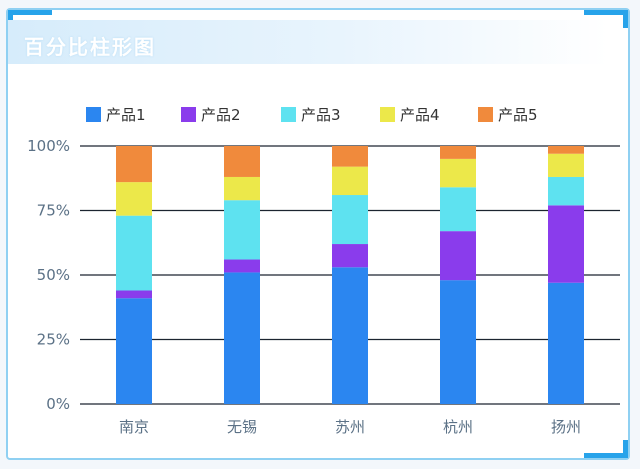  What do you see at coordinates (134, 427) in the screenshot?
I see `x-tick-label: 南京` at bounding box center [134, 427].